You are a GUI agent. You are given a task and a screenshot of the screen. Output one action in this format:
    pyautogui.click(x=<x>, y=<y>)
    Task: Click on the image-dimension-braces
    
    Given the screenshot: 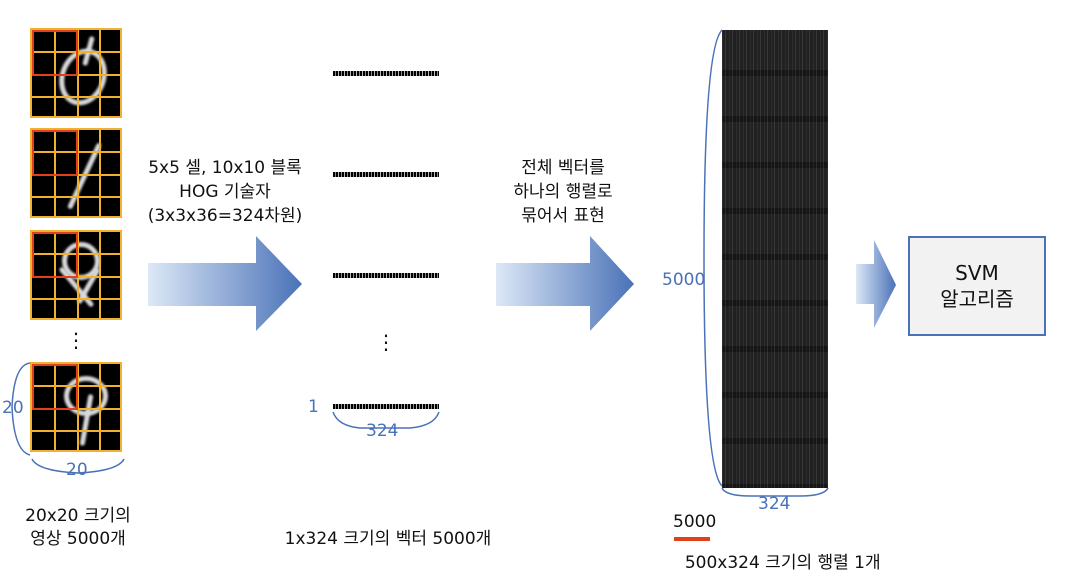 What is the action you would take?
    pyautogui.click(x=68, y=418)
    